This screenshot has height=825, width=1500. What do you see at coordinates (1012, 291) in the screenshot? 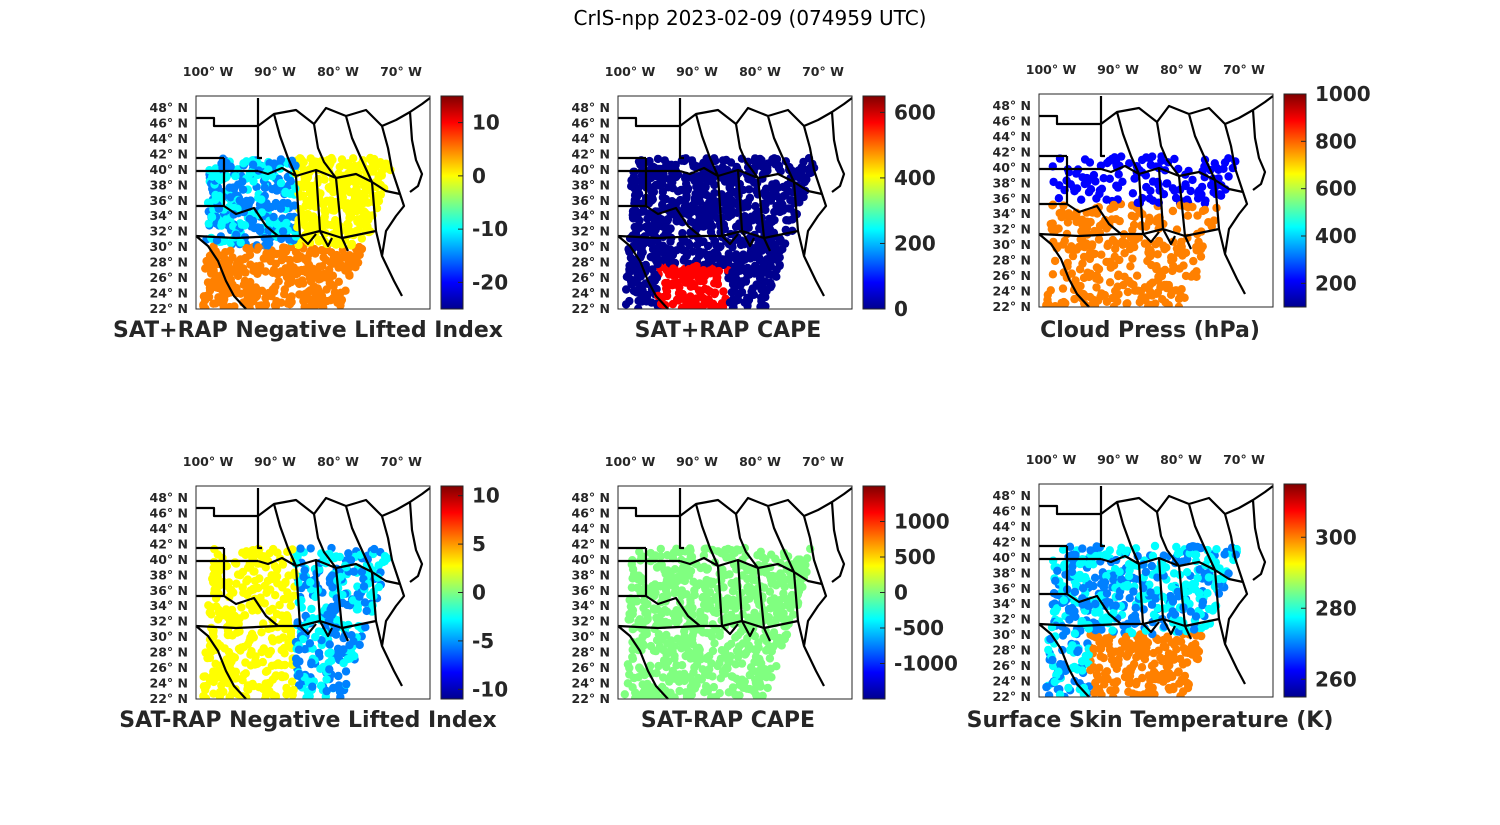
I see `y-tick-label: 24° N` at bounding box center [1012, 291].